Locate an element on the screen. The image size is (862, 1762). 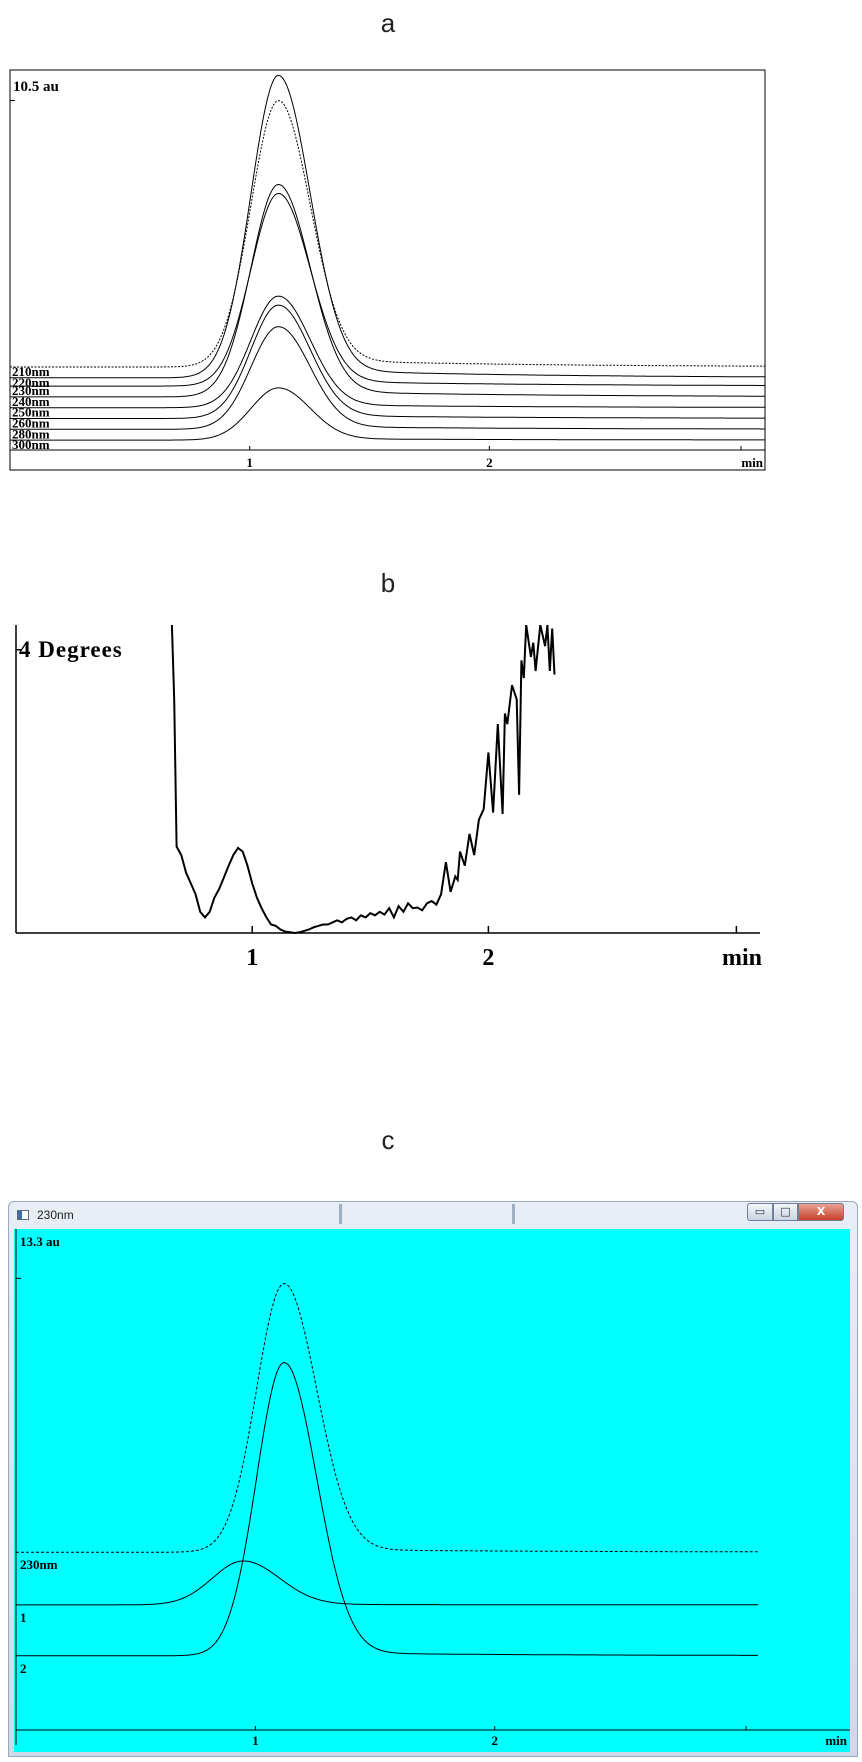
background-window-ghost is located at coordinates (427, 1214).